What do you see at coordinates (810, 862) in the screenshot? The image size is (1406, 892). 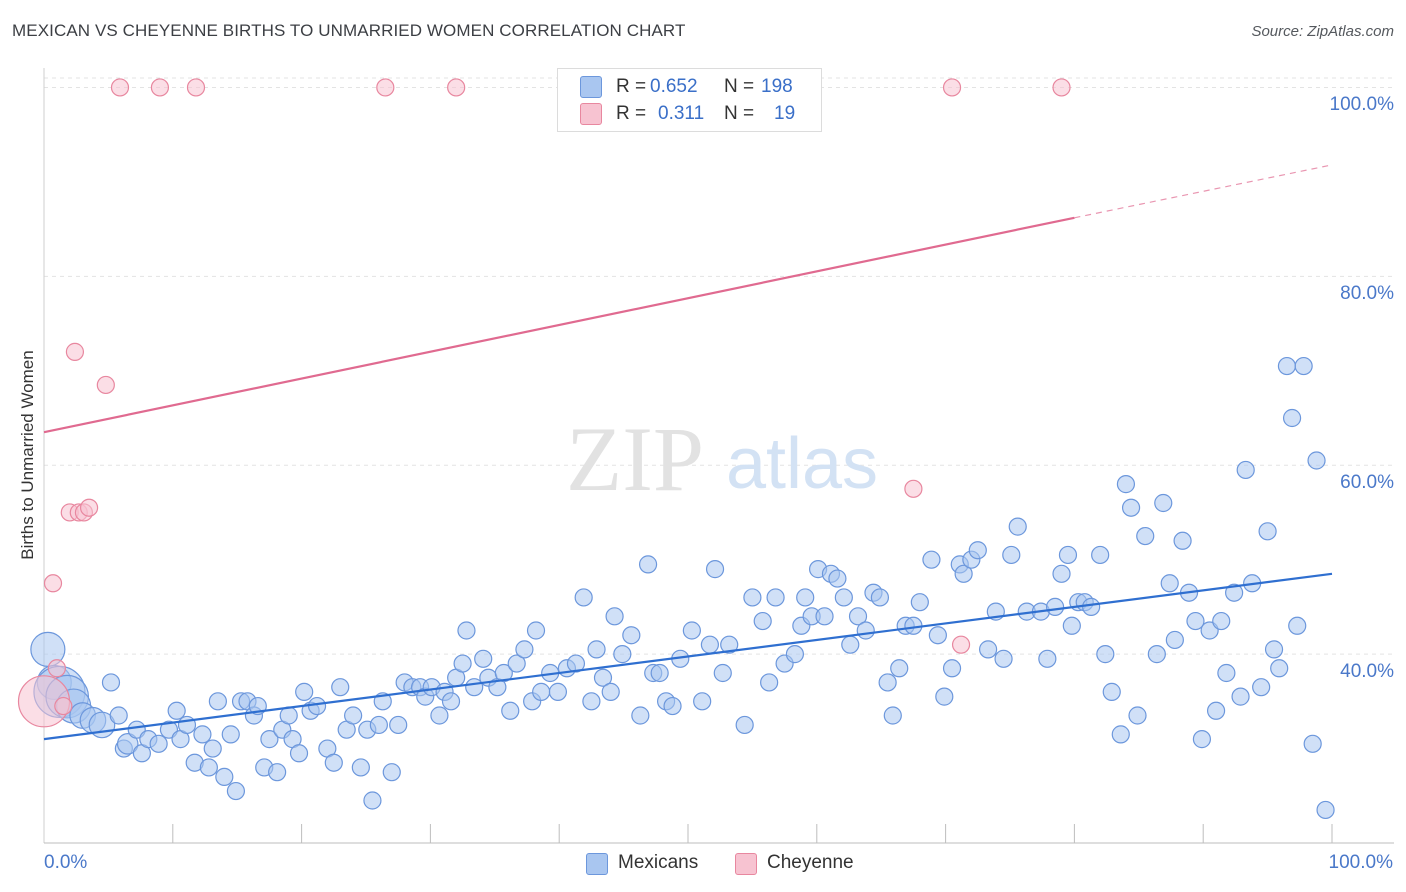 I see `cheyenne-legend-label: Cheyenne` at bounding box center [810, 862].